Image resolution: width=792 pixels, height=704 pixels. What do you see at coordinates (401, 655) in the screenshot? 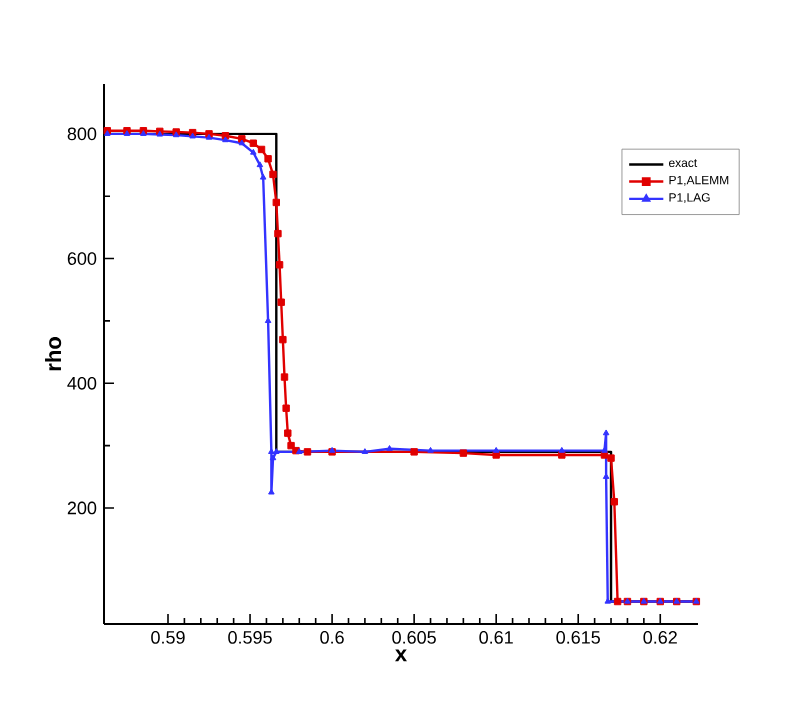
I see `x-axis-title: x` at bounding box center [401, 655].